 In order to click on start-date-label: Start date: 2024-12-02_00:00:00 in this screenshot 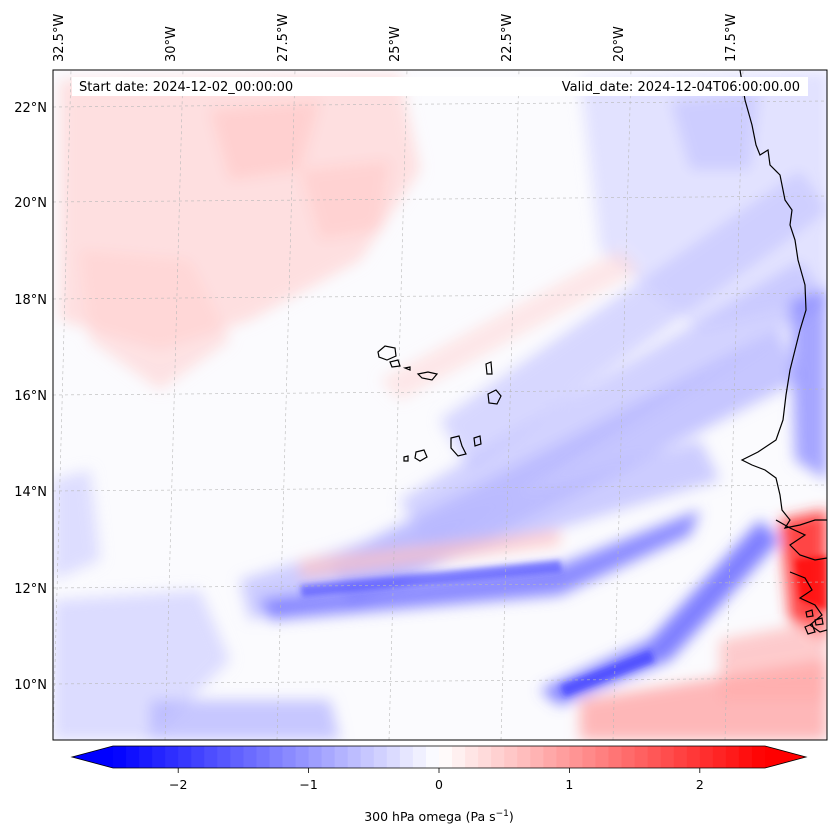, I will do `click(186, 87)`.